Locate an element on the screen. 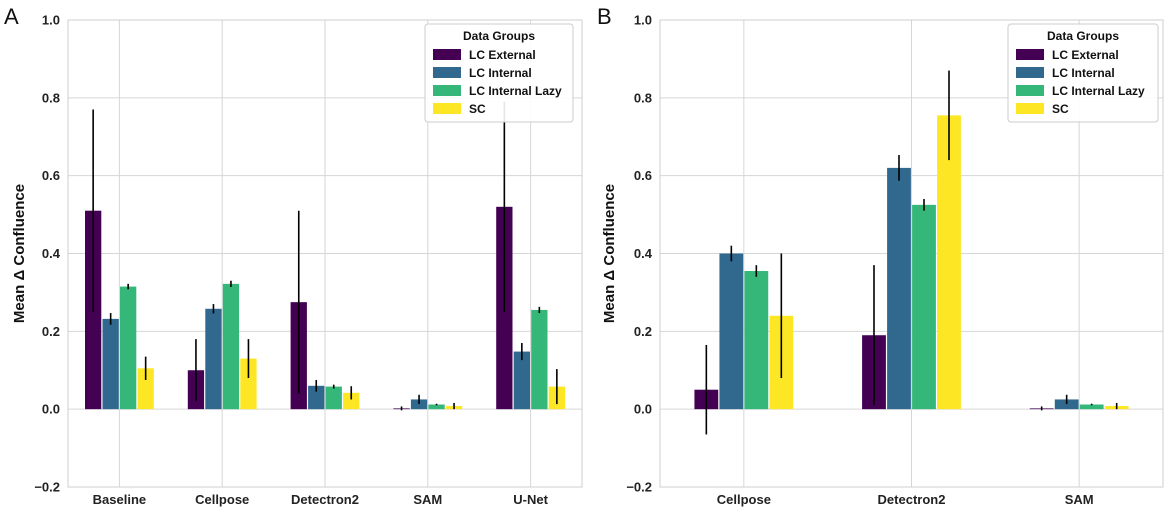 The image size is (1170, 512). panel-label-b: B is located at coordinates (604, 16).